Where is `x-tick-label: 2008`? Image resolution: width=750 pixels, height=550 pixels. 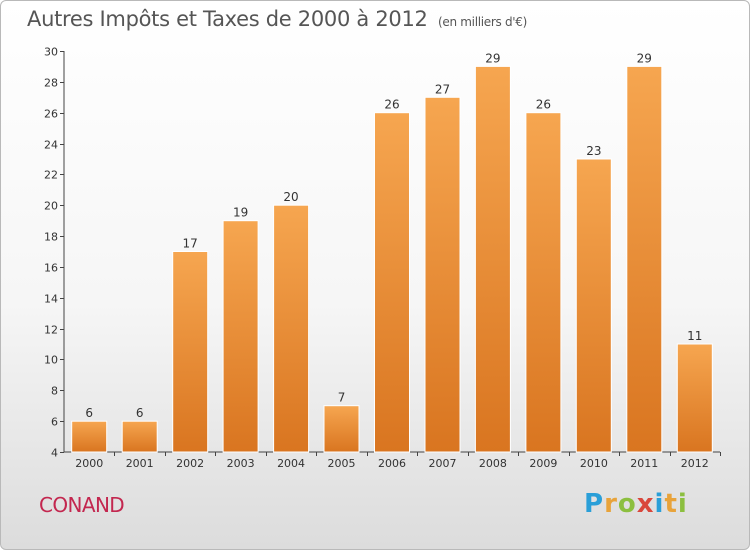
x-tick-label: 2008 is located at coordinates (493, 463).